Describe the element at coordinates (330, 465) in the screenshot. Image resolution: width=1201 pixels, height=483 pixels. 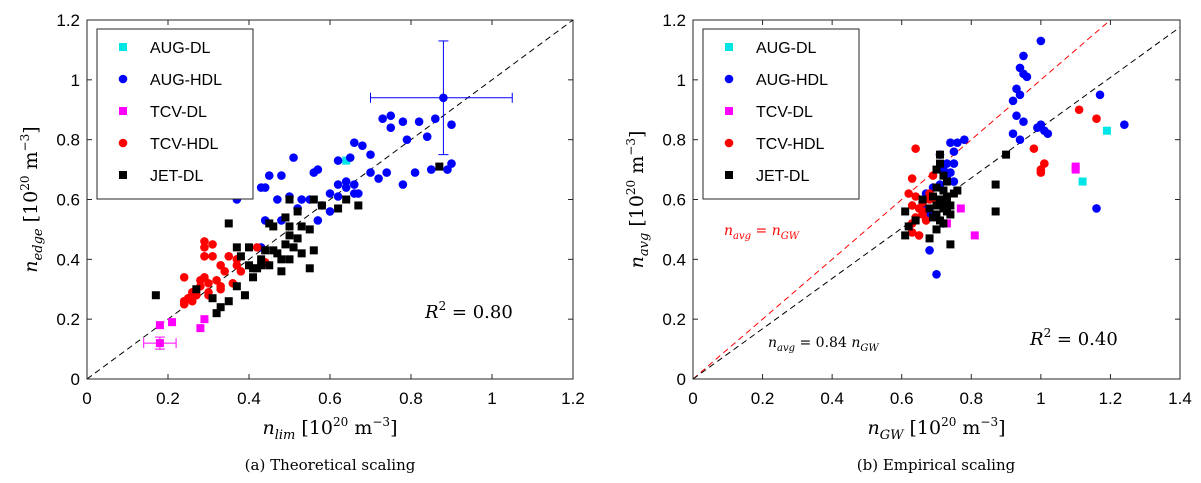
I see `figure-caption-a: (a) Theoretical scaling` at that location.